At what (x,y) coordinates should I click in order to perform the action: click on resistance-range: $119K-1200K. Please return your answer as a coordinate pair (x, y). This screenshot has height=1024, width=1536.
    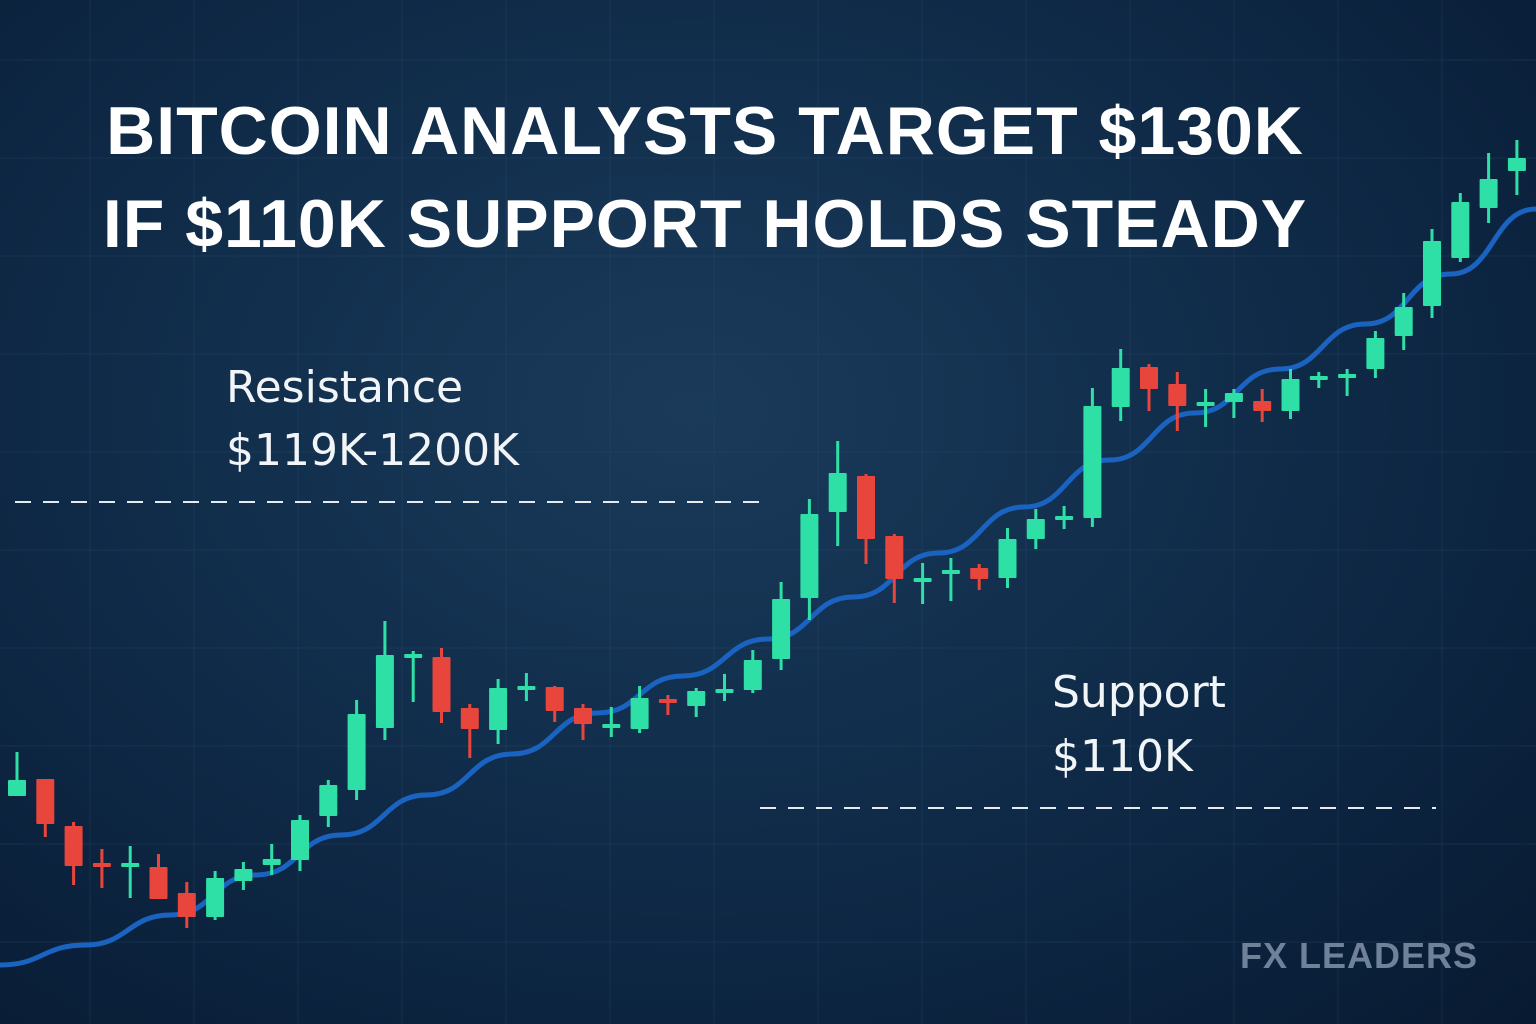
    Looking at the image, I should click on (372, 450).